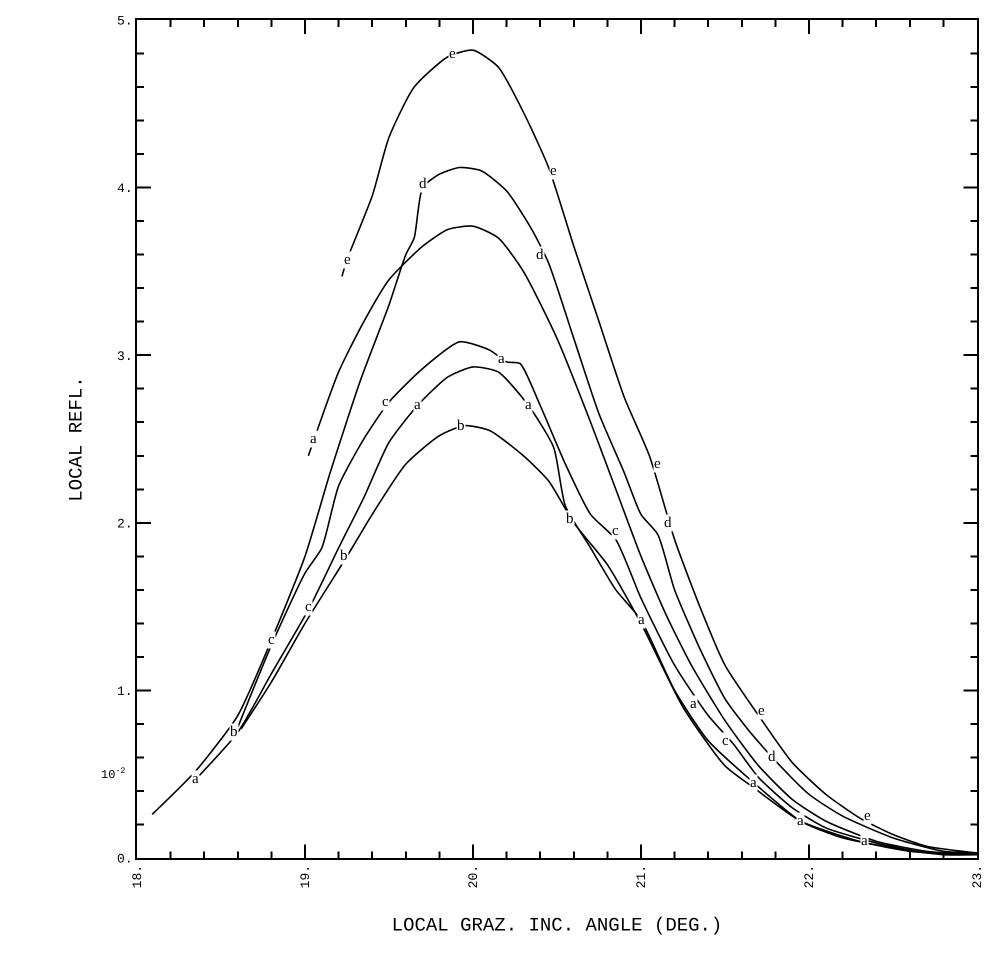 The width and height of the screenshot is (994, 971). Describe the element at coordinates (125, 524) in the screenshot. I see `y-tick-label: 2.` at that location.